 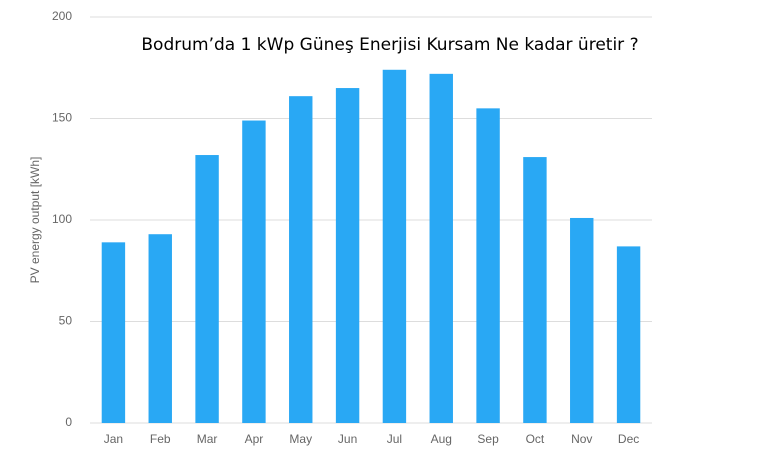 What do you see at coordinates (62, 118) in the screenshot?
I see `y-tick-label: 150` at bounding box center [62, 118].